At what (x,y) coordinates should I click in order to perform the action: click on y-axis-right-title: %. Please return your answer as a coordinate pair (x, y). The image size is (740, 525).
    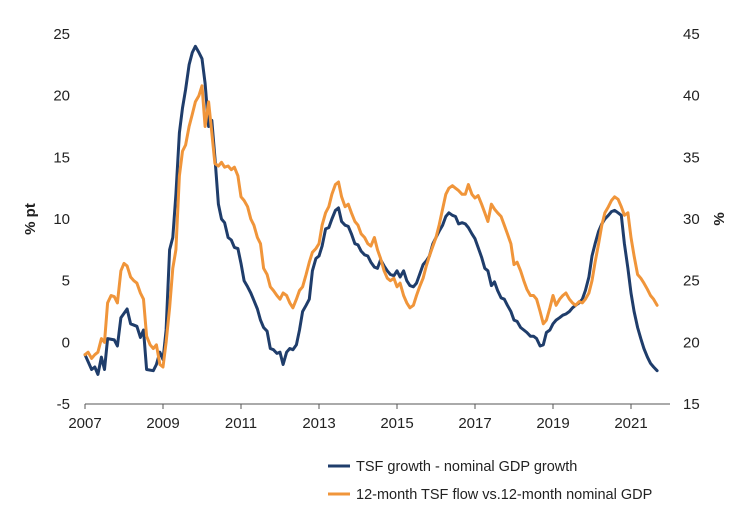
    Looking at the image, I should click on (719, 218).